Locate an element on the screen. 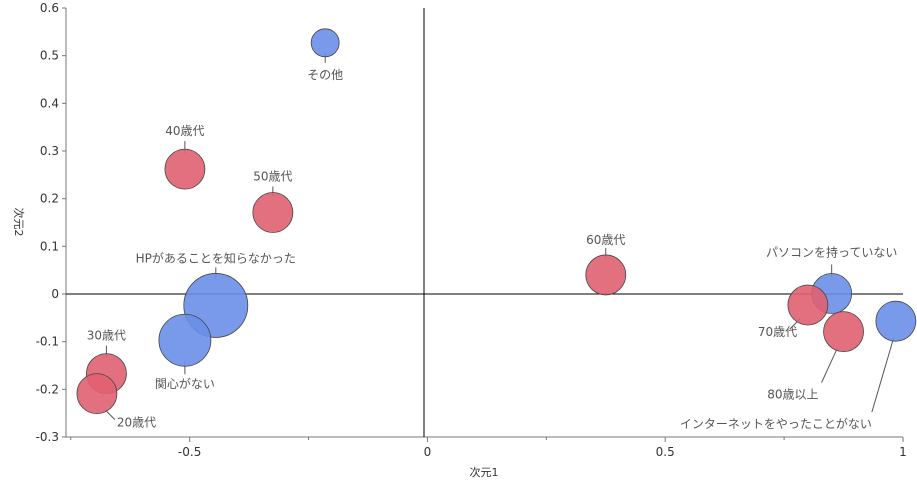 The image size is (917, 492). point-label: 関心がない is located at coordinates (185, 383).